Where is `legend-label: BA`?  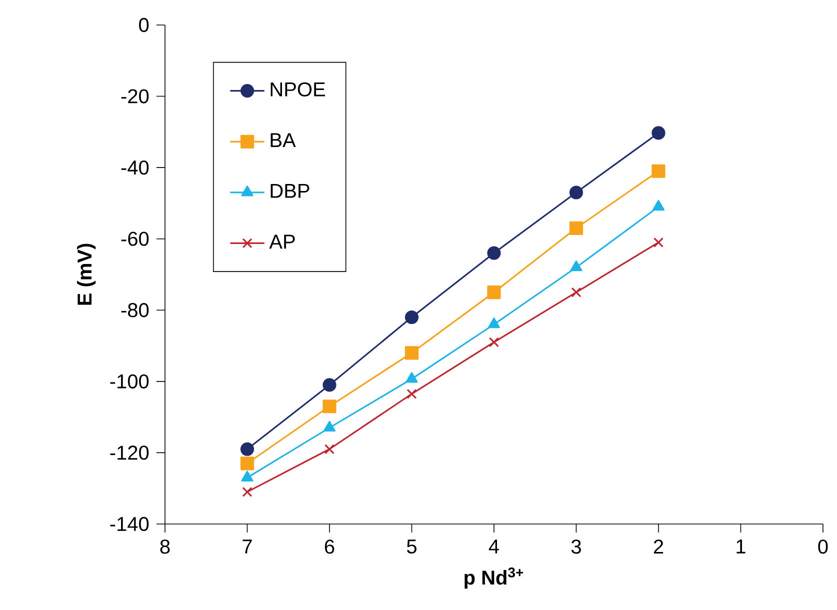
legend-label: BA is located at coordinates (283, 140).